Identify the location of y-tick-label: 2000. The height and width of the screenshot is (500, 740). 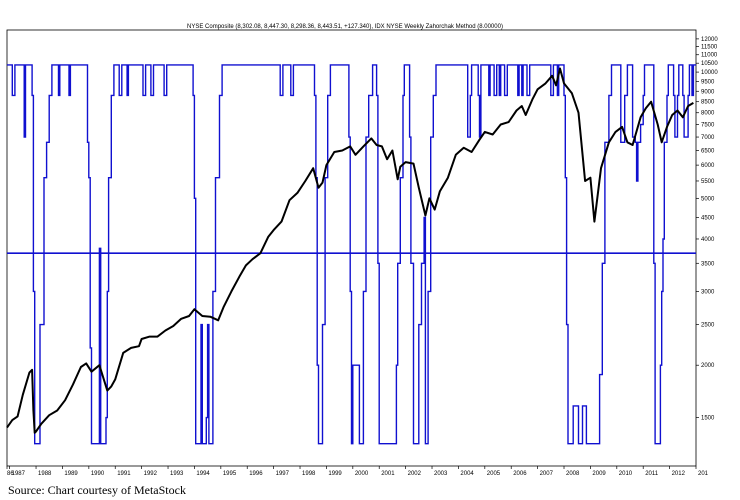
(708, 366).